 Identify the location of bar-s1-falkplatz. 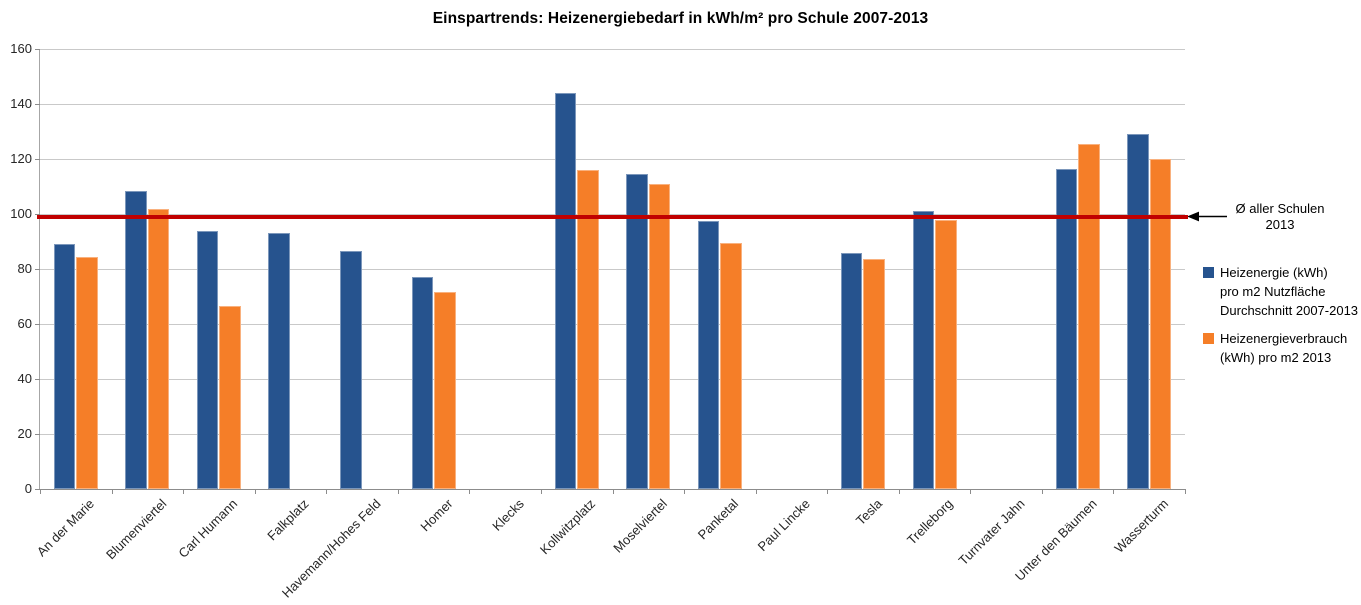
(279, 361).